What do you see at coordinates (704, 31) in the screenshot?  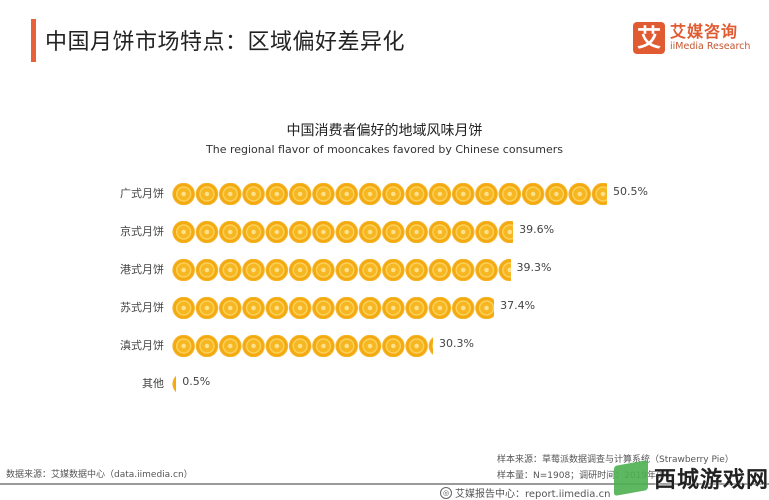 I see `logo-name-cn: 艾媒咨询` at bounding box center [704, 31].